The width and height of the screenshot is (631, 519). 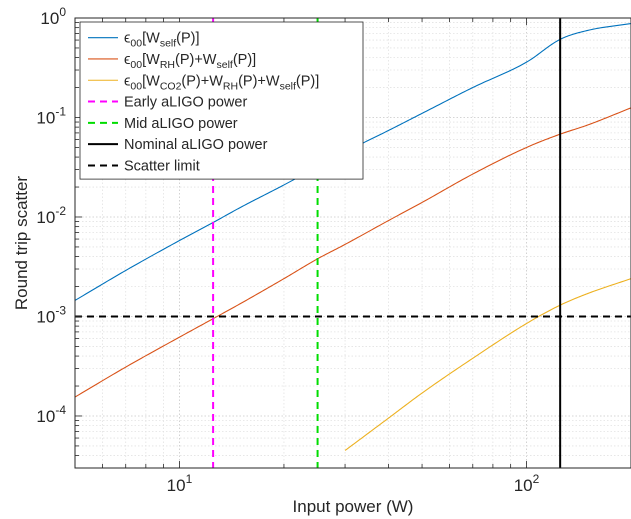 I want to click on y-tick-label: 10⁰, so click(x=53, y=16).